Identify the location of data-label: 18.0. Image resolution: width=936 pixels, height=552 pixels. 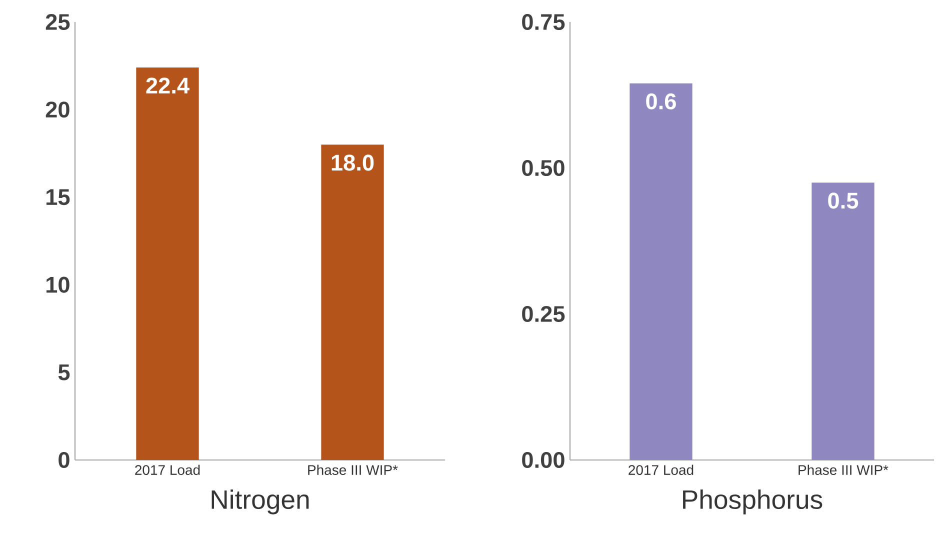
(353, 162).